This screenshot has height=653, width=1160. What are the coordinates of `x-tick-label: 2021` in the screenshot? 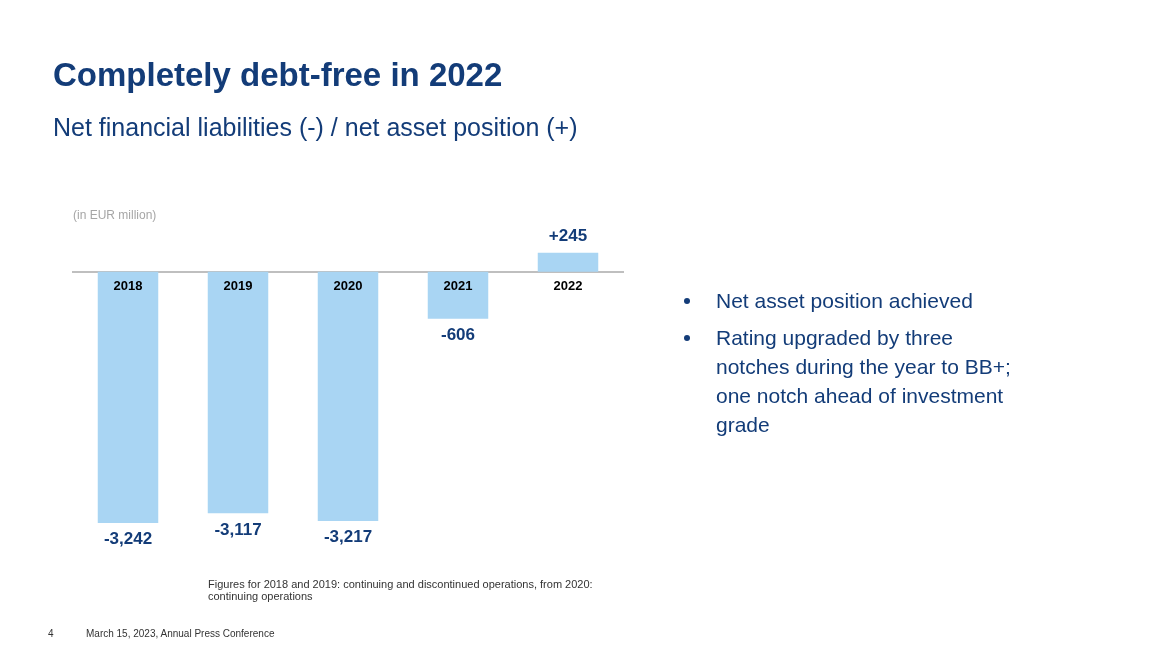 It's located at (458, 285).